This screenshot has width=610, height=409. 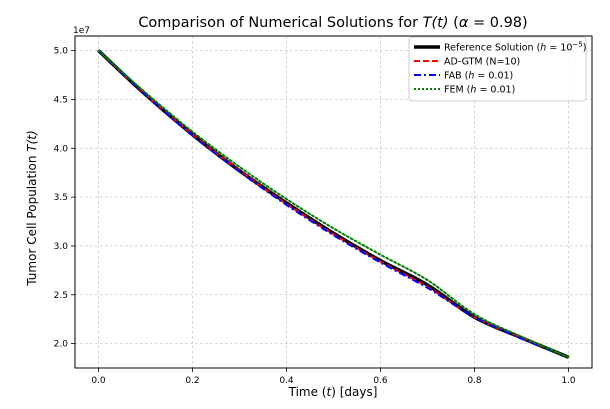 I want to click on y-tick-label: 4.0, so click(x=61, y=149).